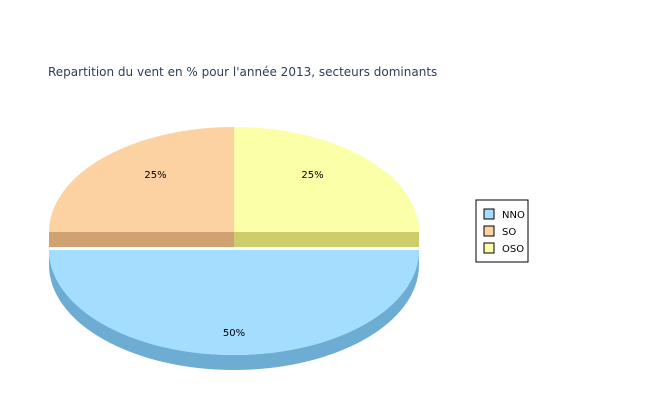 This screenshot has width=650, height=400. I want to click on legend-swatch-oso, so click(489, 248).